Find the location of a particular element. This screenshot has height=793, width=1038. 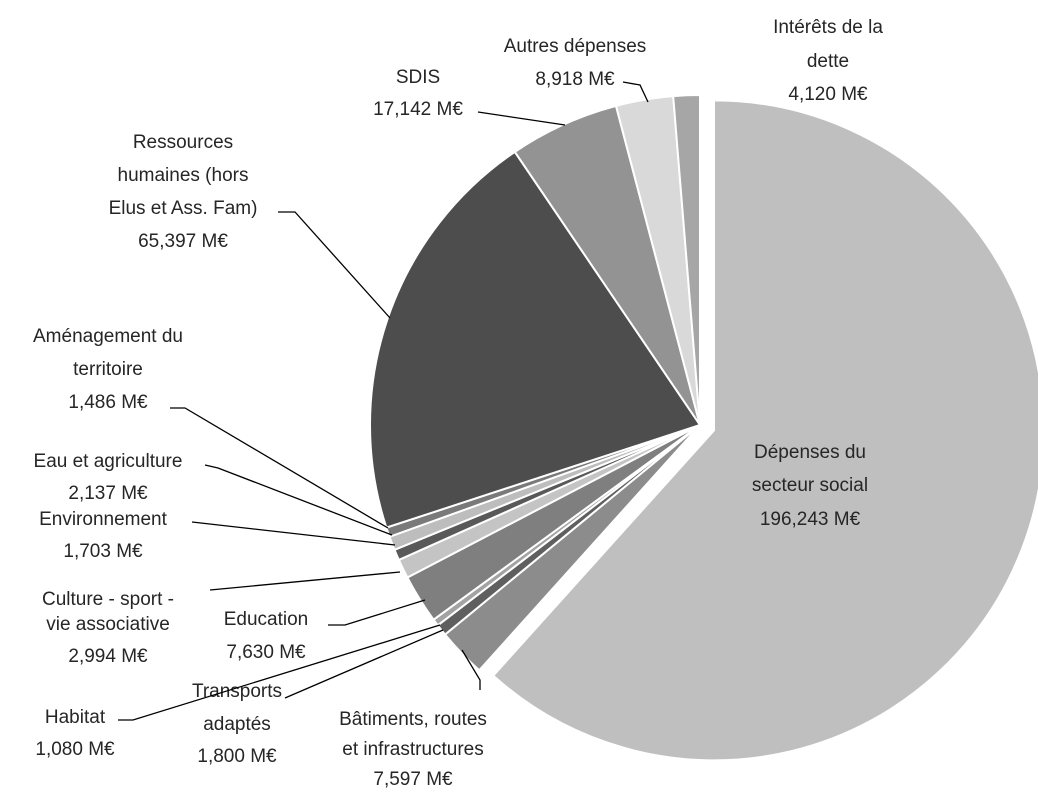

slice-label: Environnement is located at coordinates (103, 519).